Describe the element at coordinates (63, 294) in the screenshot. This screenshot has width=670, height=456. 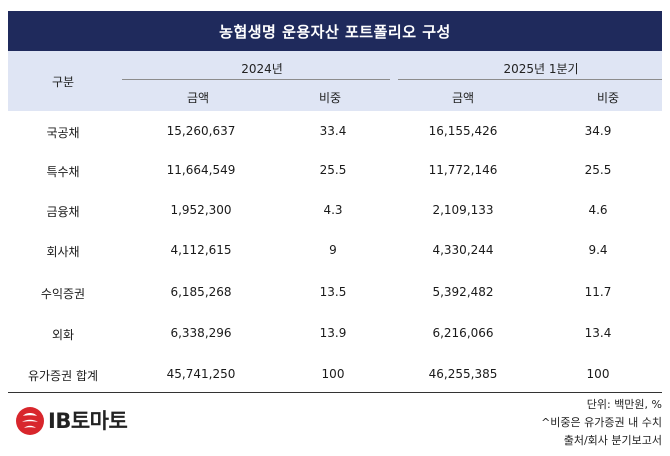
I see `row-label: 수익증권` at that location.